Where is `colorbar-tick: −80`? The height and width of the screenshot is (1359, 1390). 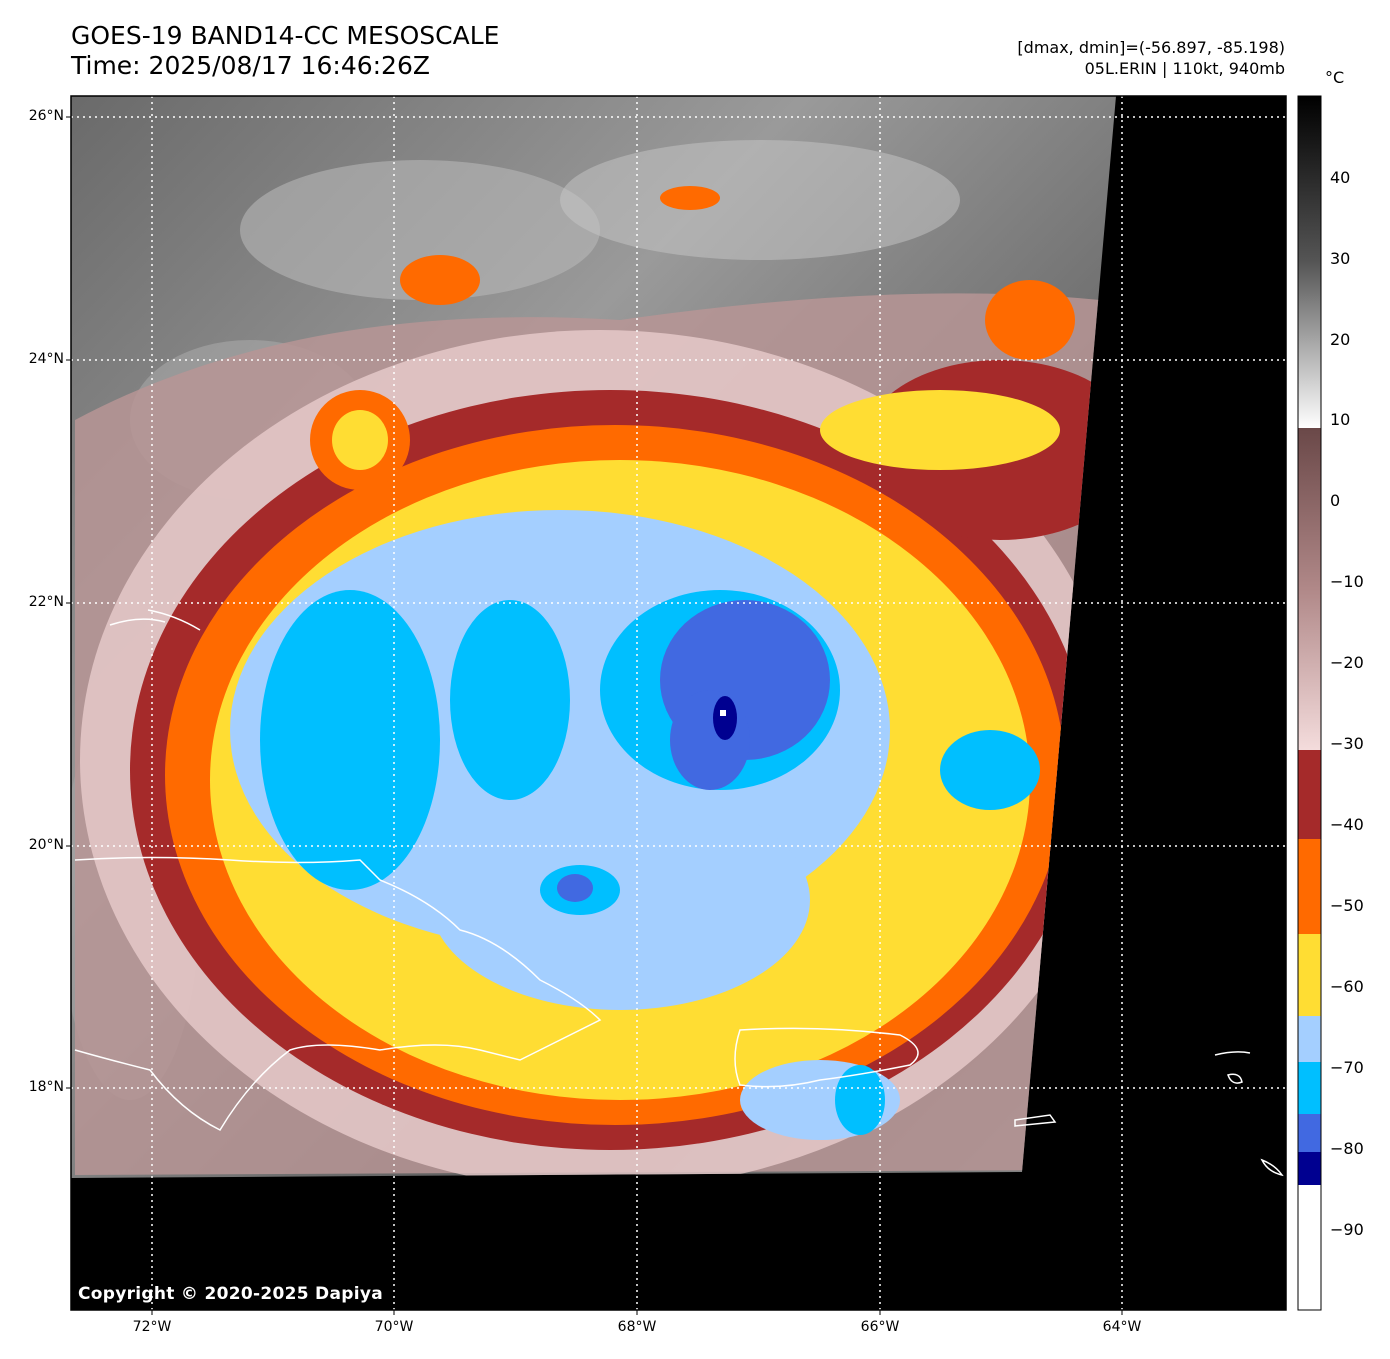 colorbar-tick: −80 is located at coordinates (1347, 1148).